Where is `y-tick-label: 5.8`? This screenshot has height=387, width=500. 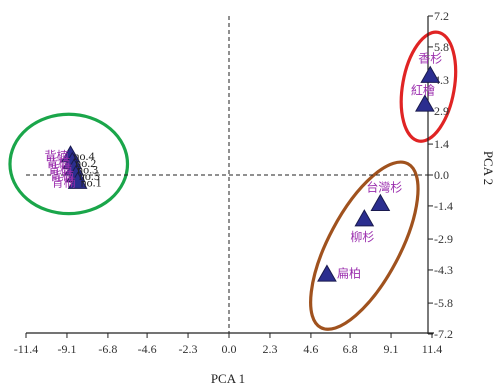
y-tick-label: 5.8 is located at coordinates (441, 47).